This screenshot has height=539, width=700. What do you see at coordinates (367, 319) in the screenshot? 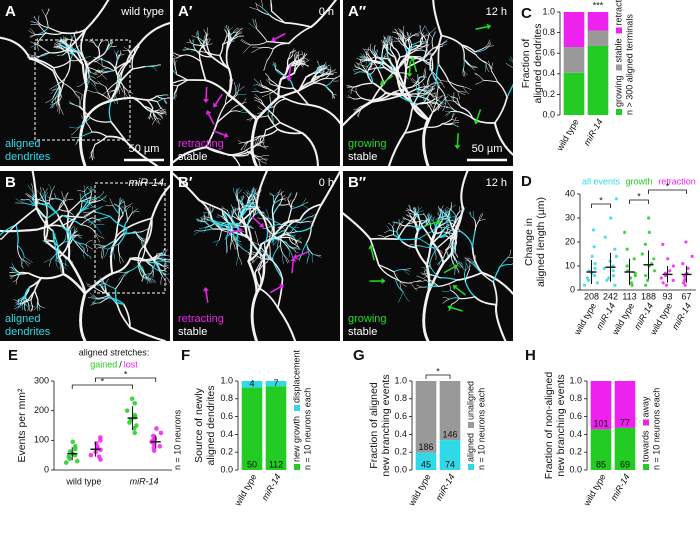
I see `image-legend: growing` at bounding box center [367, 319].